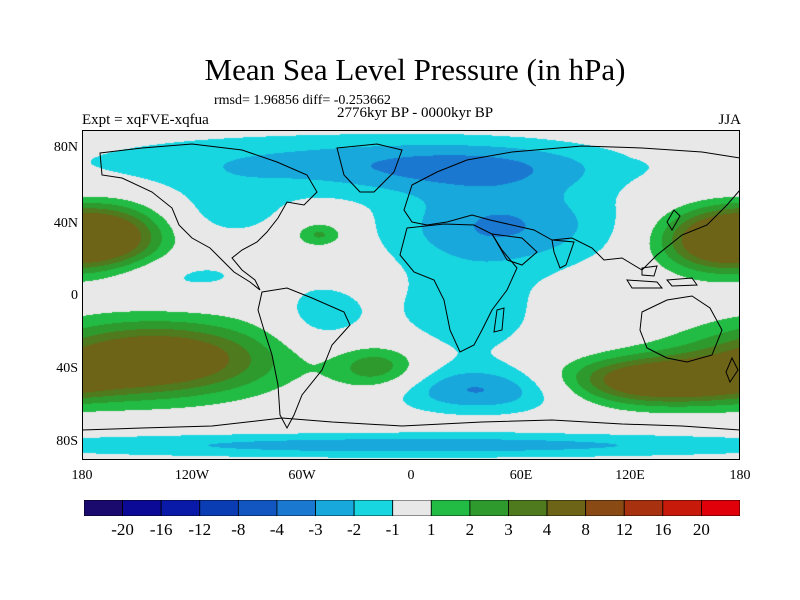 This screenshot has width=800, height=600. What do you see at coordinates (585, 529) in the screenshot?
I see `colorbar-label: 8` at bounding box center [585, 529].